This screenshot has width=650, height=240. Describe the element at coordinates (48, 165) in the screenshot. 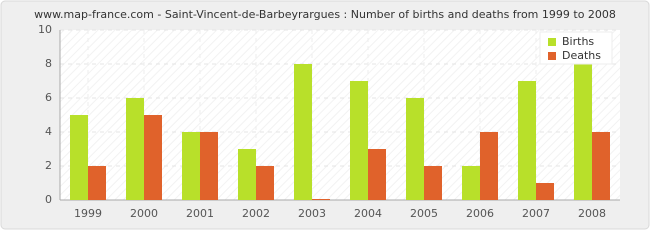

I see `y-tick-label: 2` at that location.